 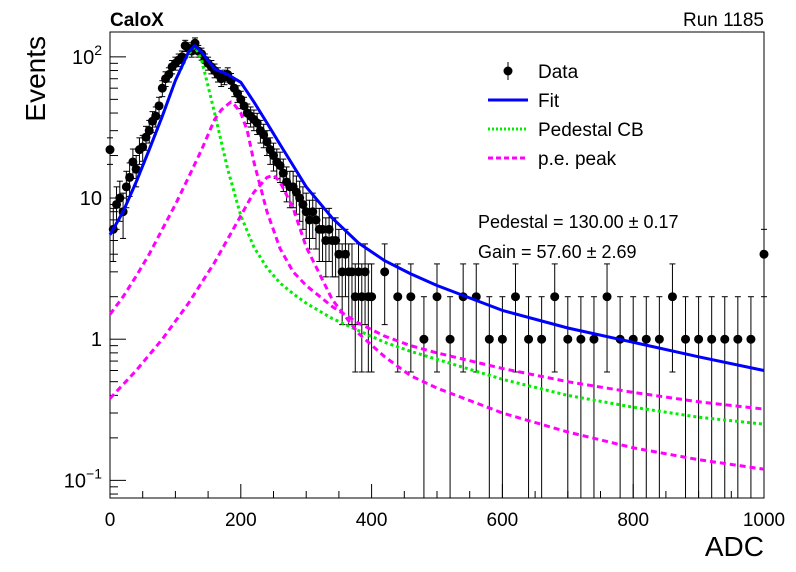 I want to click on experiment-label: CaloX, so click(x=137, y=20).